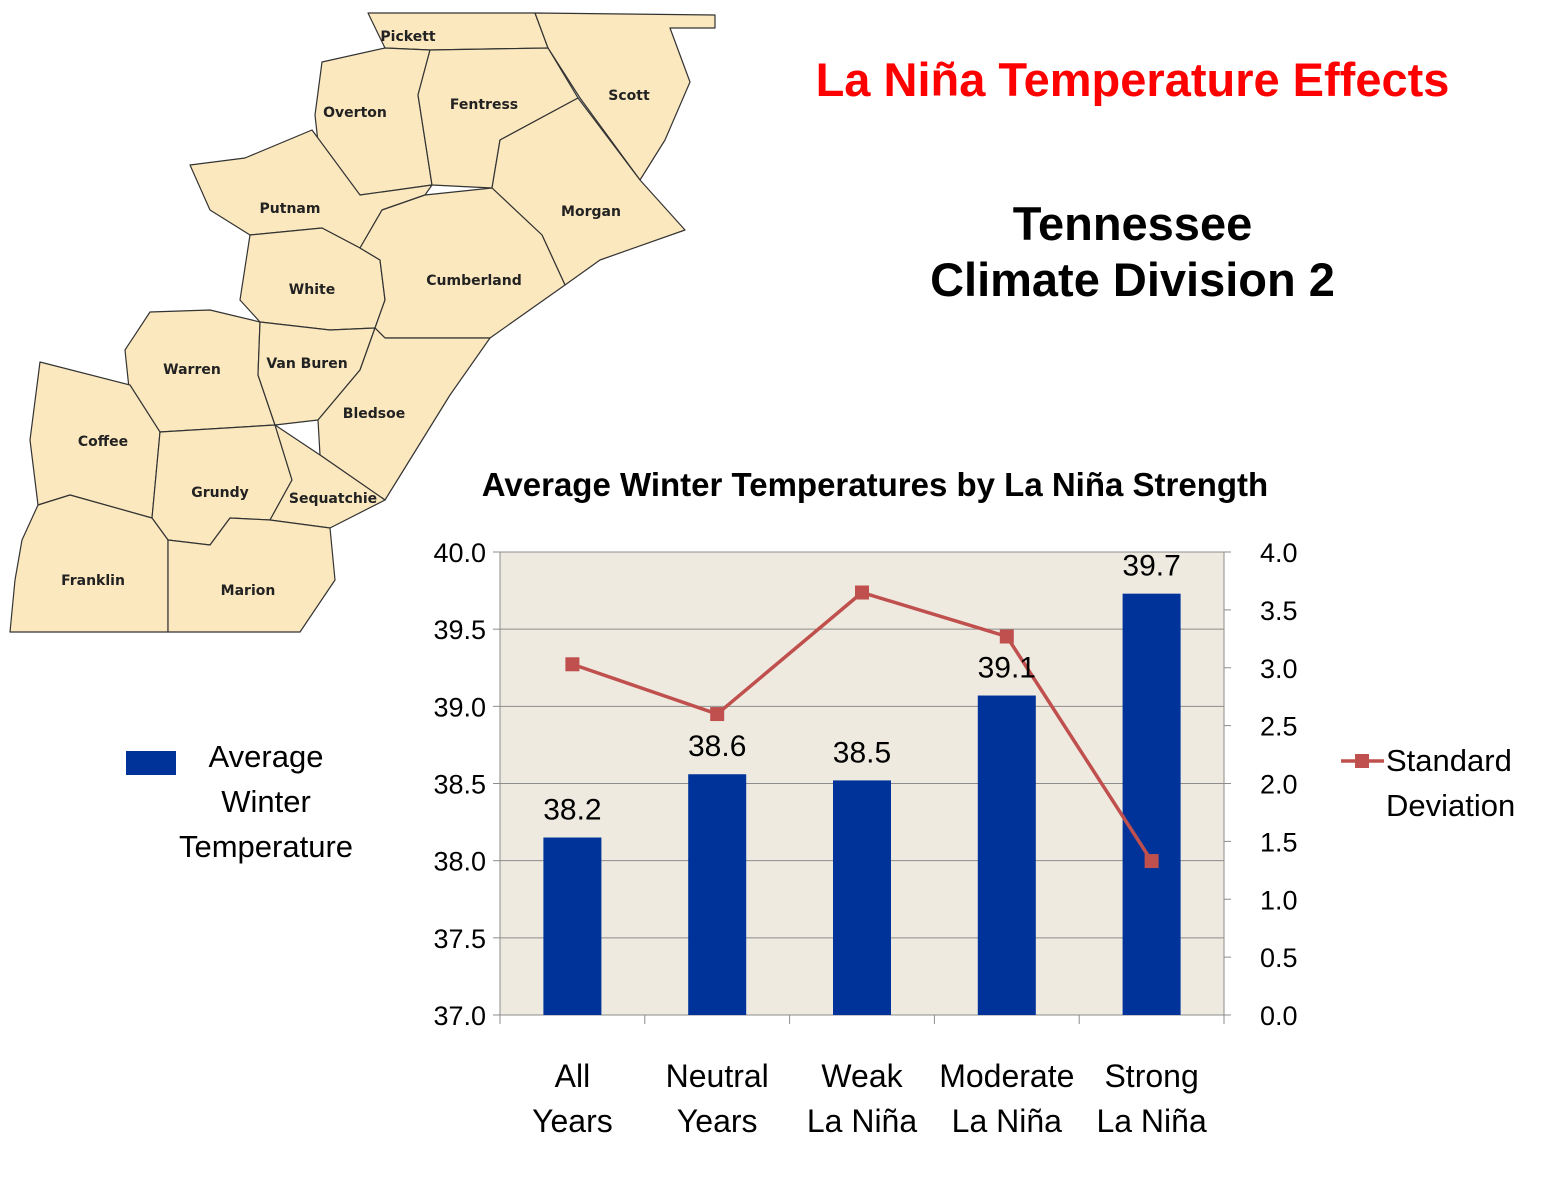 The image size is (1565, 1177). What do you see at coordinates (103, 442) in the screenshot?
I see `county-label: Coffee` at bounding box center [103, 442].